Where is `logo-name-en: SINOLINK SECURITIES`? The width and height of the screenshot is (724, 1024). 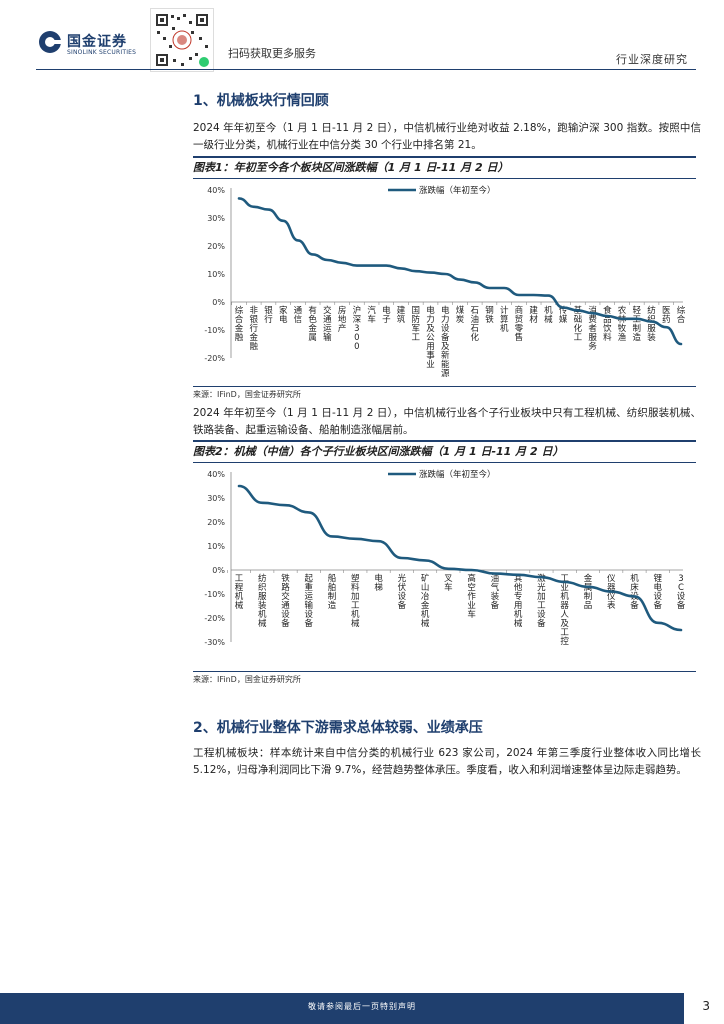 logo-name-en: SINOLINK SECURITIES is located at coordinates (102, 52).